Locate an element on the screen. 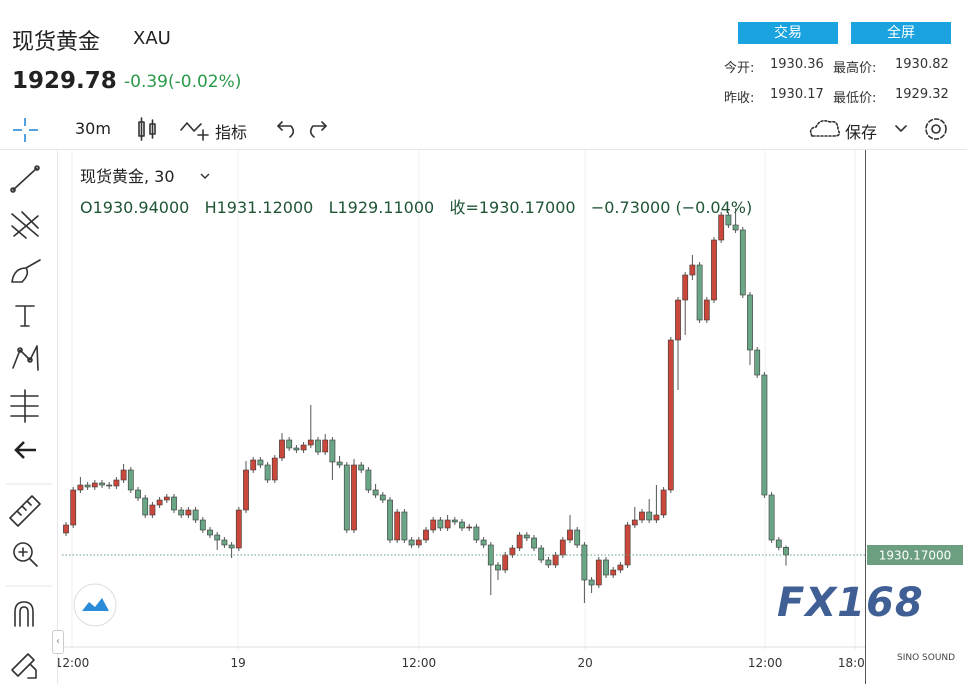 The height and width of the screenshot is (684, 967). save-menu-chevron is located at coordinates (901, 128).